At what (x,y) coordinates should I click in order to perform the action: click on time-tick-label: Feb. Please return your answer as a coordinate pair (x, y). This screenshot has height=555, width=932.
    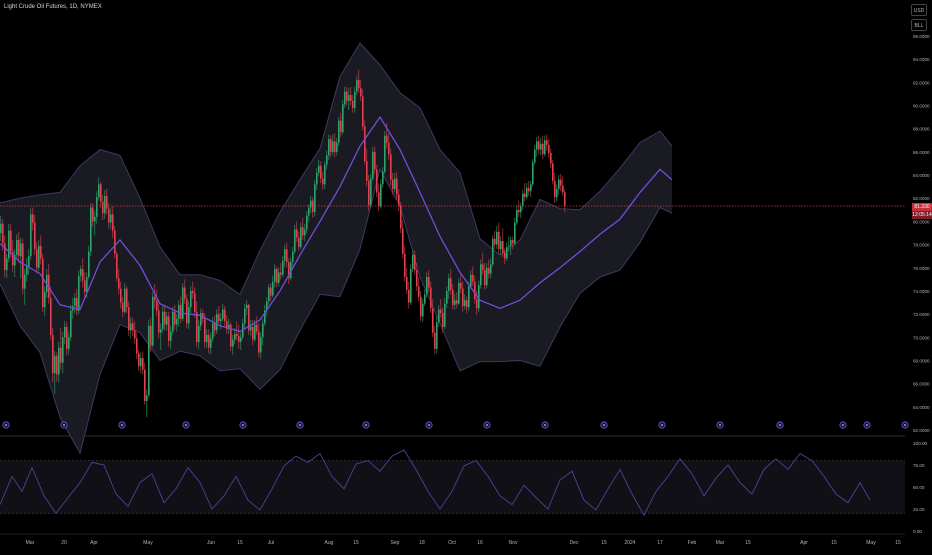
    Looking at the image, I should click on (692, 543).